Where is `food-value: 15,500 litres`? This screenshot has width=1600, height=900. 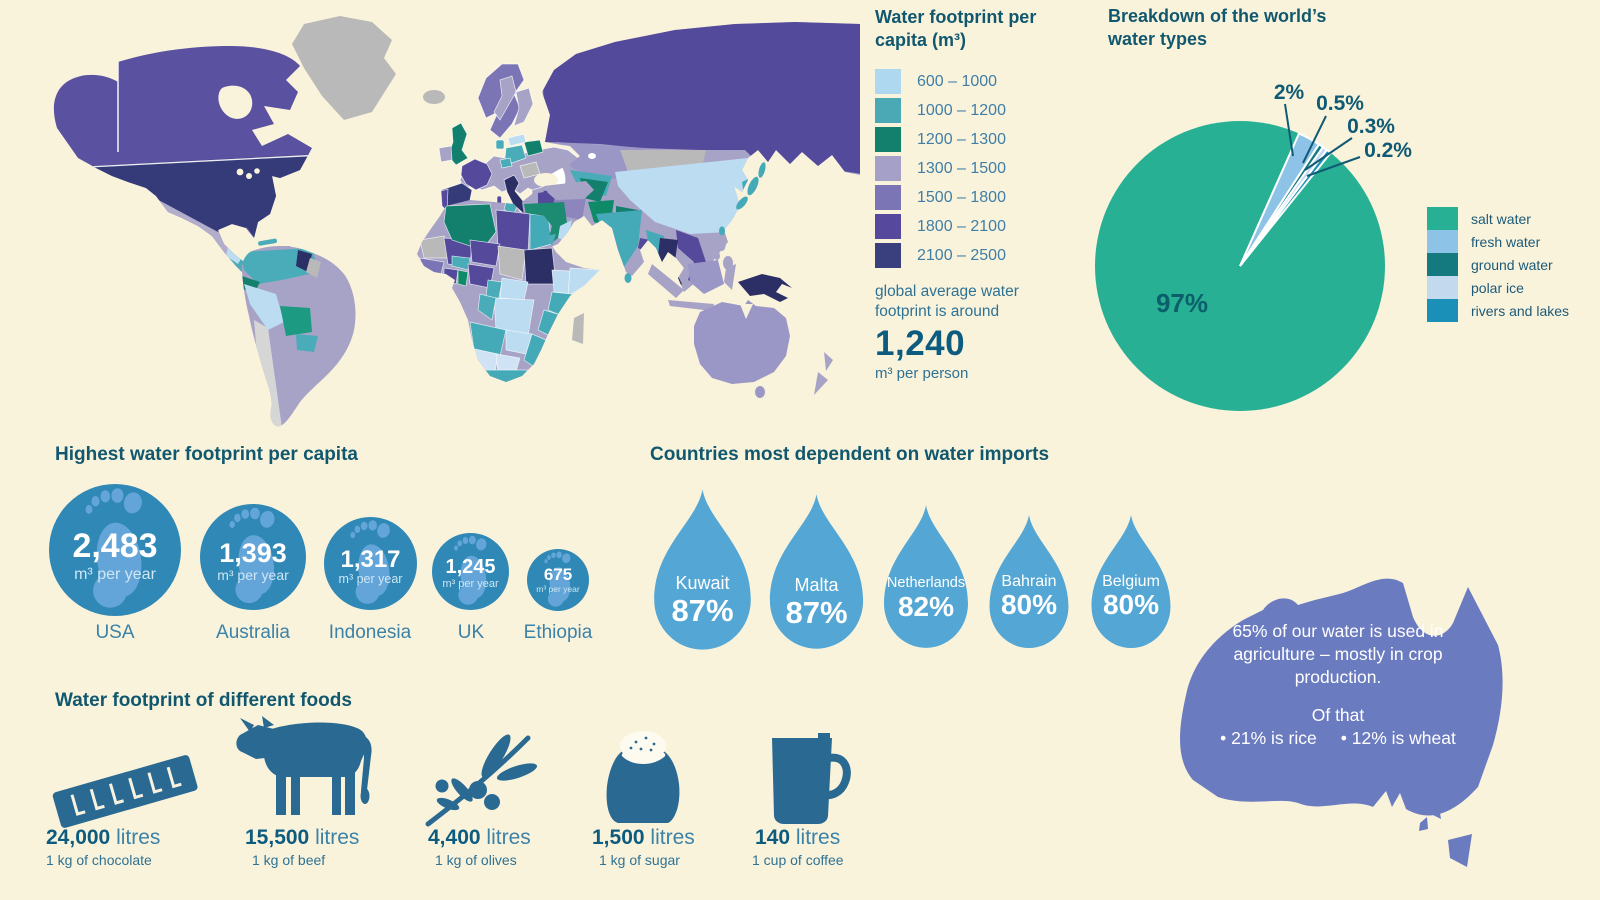 food-value: 15,500 litres is located at coordinates (302, 837).